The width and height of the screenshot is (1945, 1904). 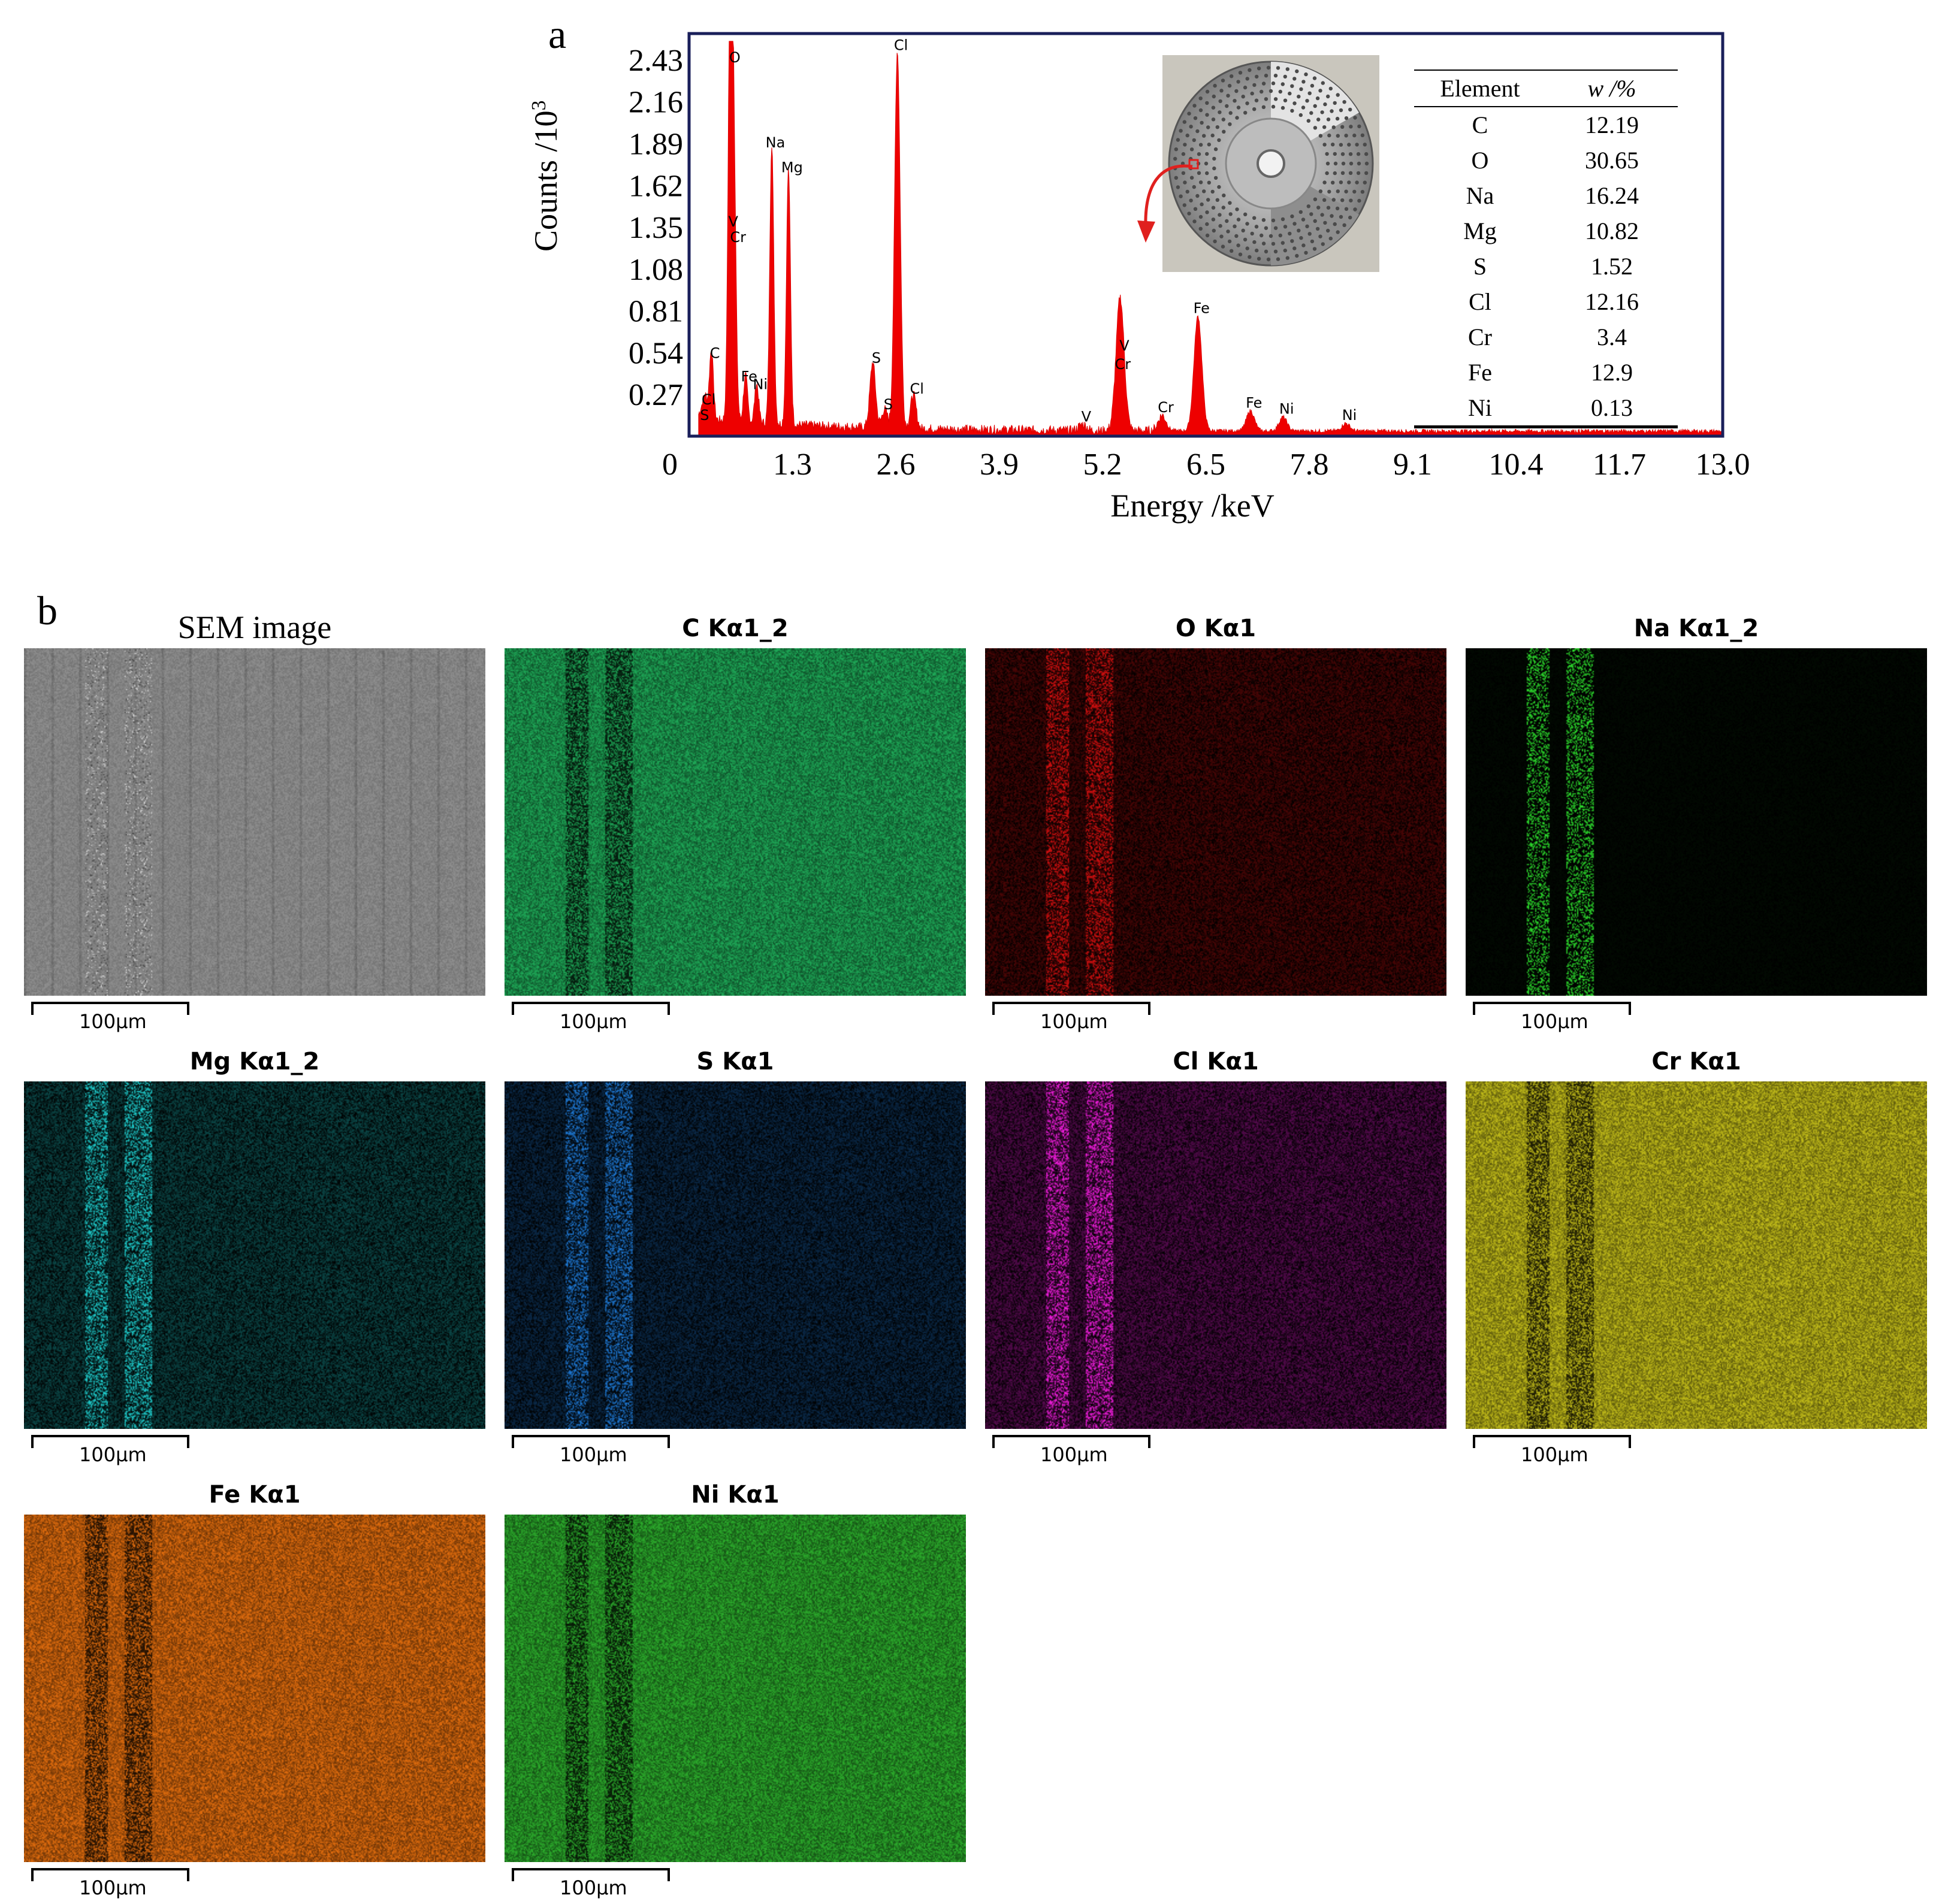 I want to click on map-title-s-k-1: S Kα1, so click(x=735, y=1061).